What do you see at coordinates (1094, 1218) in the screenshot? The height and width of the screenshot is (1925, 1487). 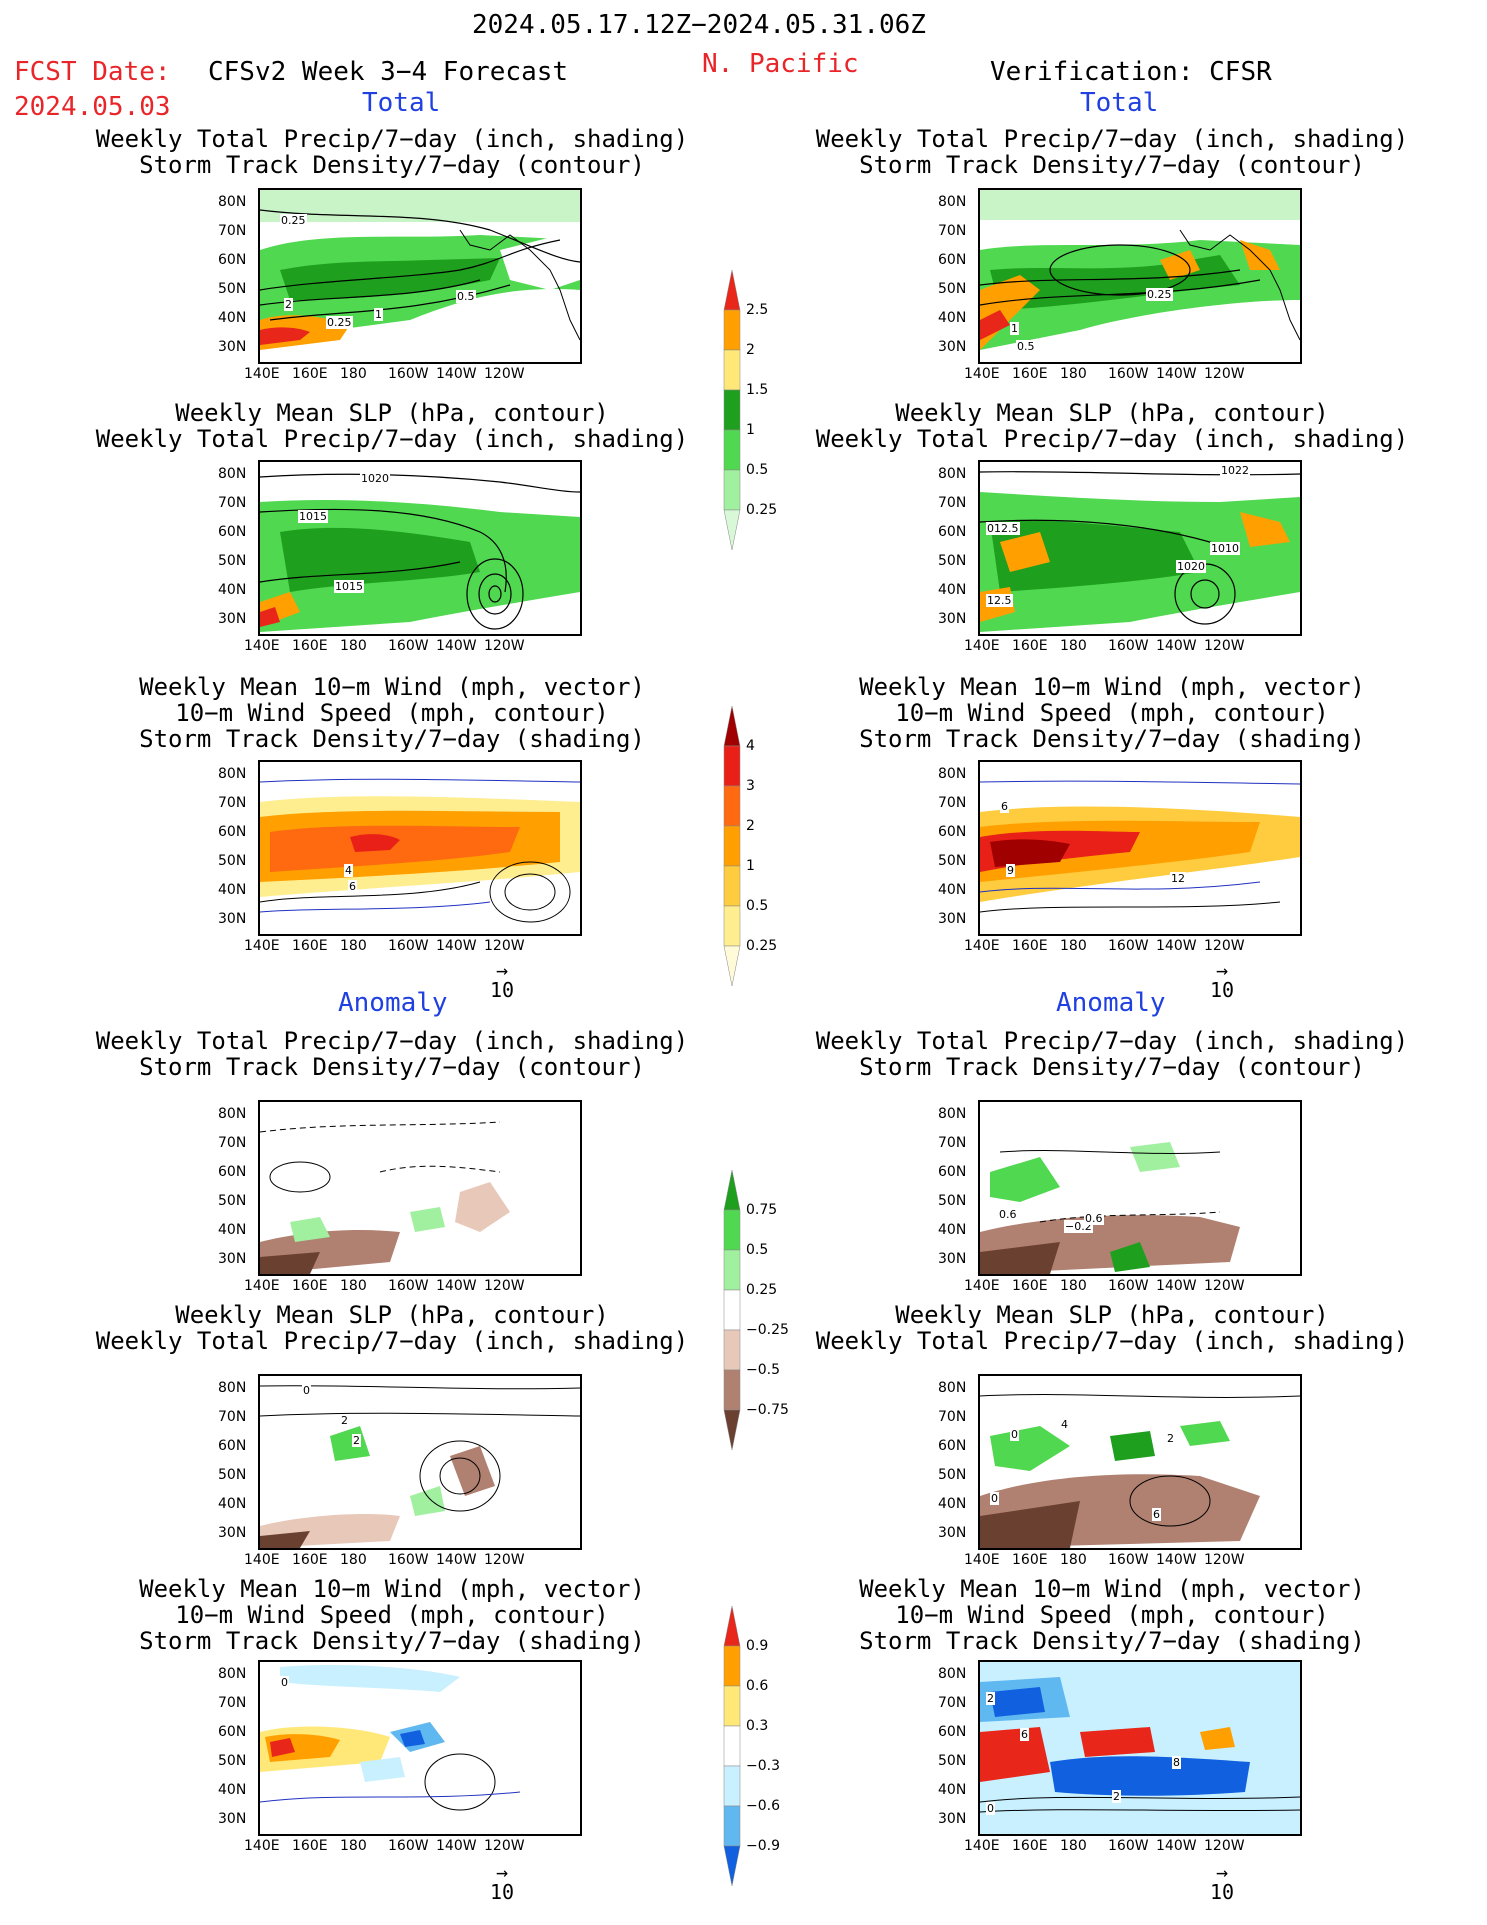 I see `contour-label: 0.6` at bounding box center [1094, 1218].